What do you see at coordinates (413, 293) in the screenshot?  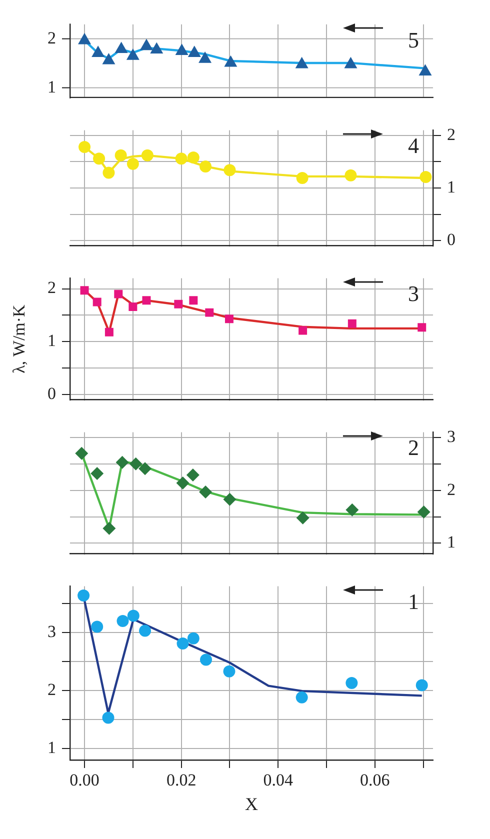 I see `annotation: 3` at bounding box center [413, 293].